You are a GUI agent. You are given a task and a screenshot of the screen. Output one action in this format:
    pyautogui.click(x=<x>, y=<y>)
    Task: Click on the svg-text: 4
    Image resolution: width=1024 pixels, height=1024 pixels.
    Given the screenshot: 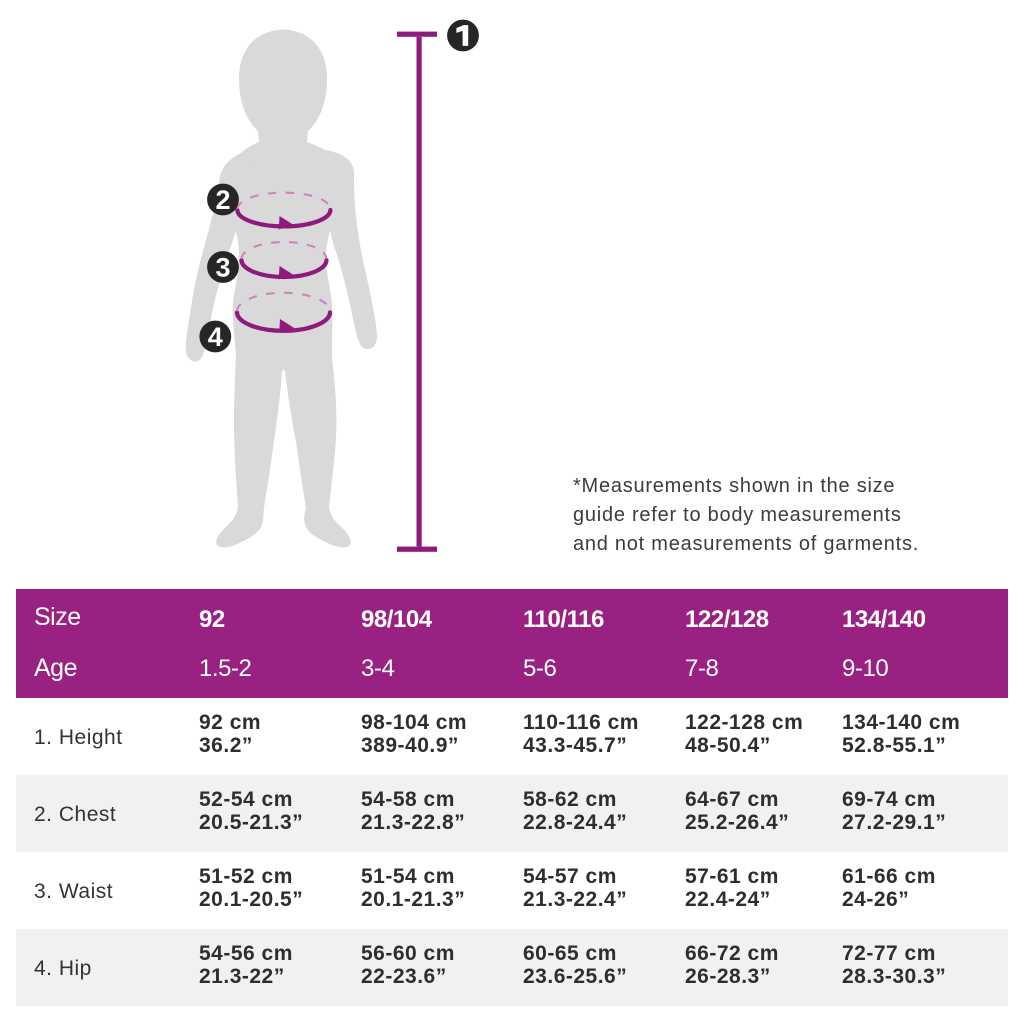 What is the action you would take?
    pyautogui.click(x=215, y=337)
    